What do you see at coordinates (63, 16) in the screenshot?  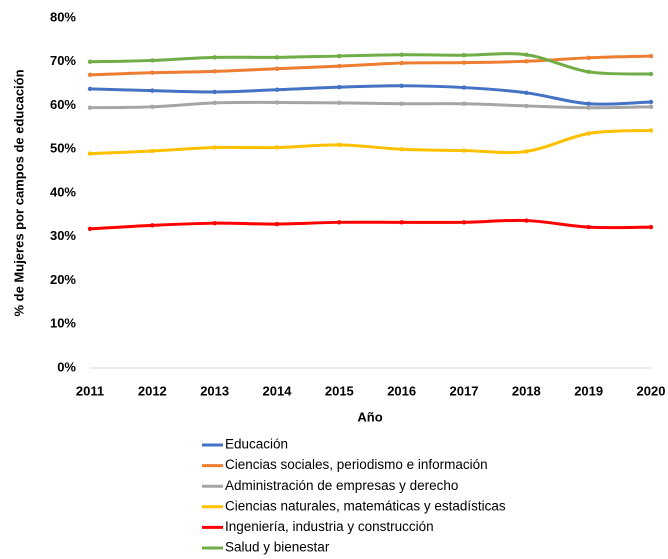 I see `y-tick-label: 80%` at bounding box center [63, 16].